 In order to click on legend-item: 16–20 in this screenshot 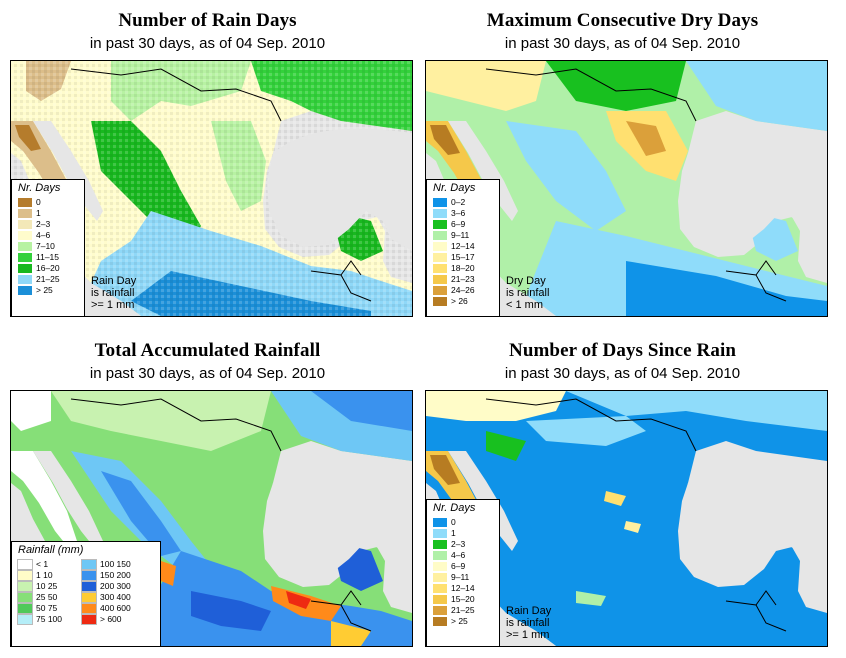, I will do `click(48, 268)`.